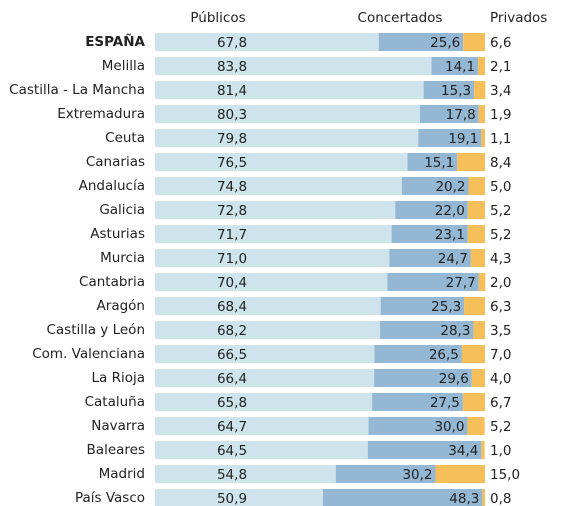  What do you see at coordinates (500, 307) in the screenshot?
I see `value-label: 6,3` at bounding box center [500, 307].